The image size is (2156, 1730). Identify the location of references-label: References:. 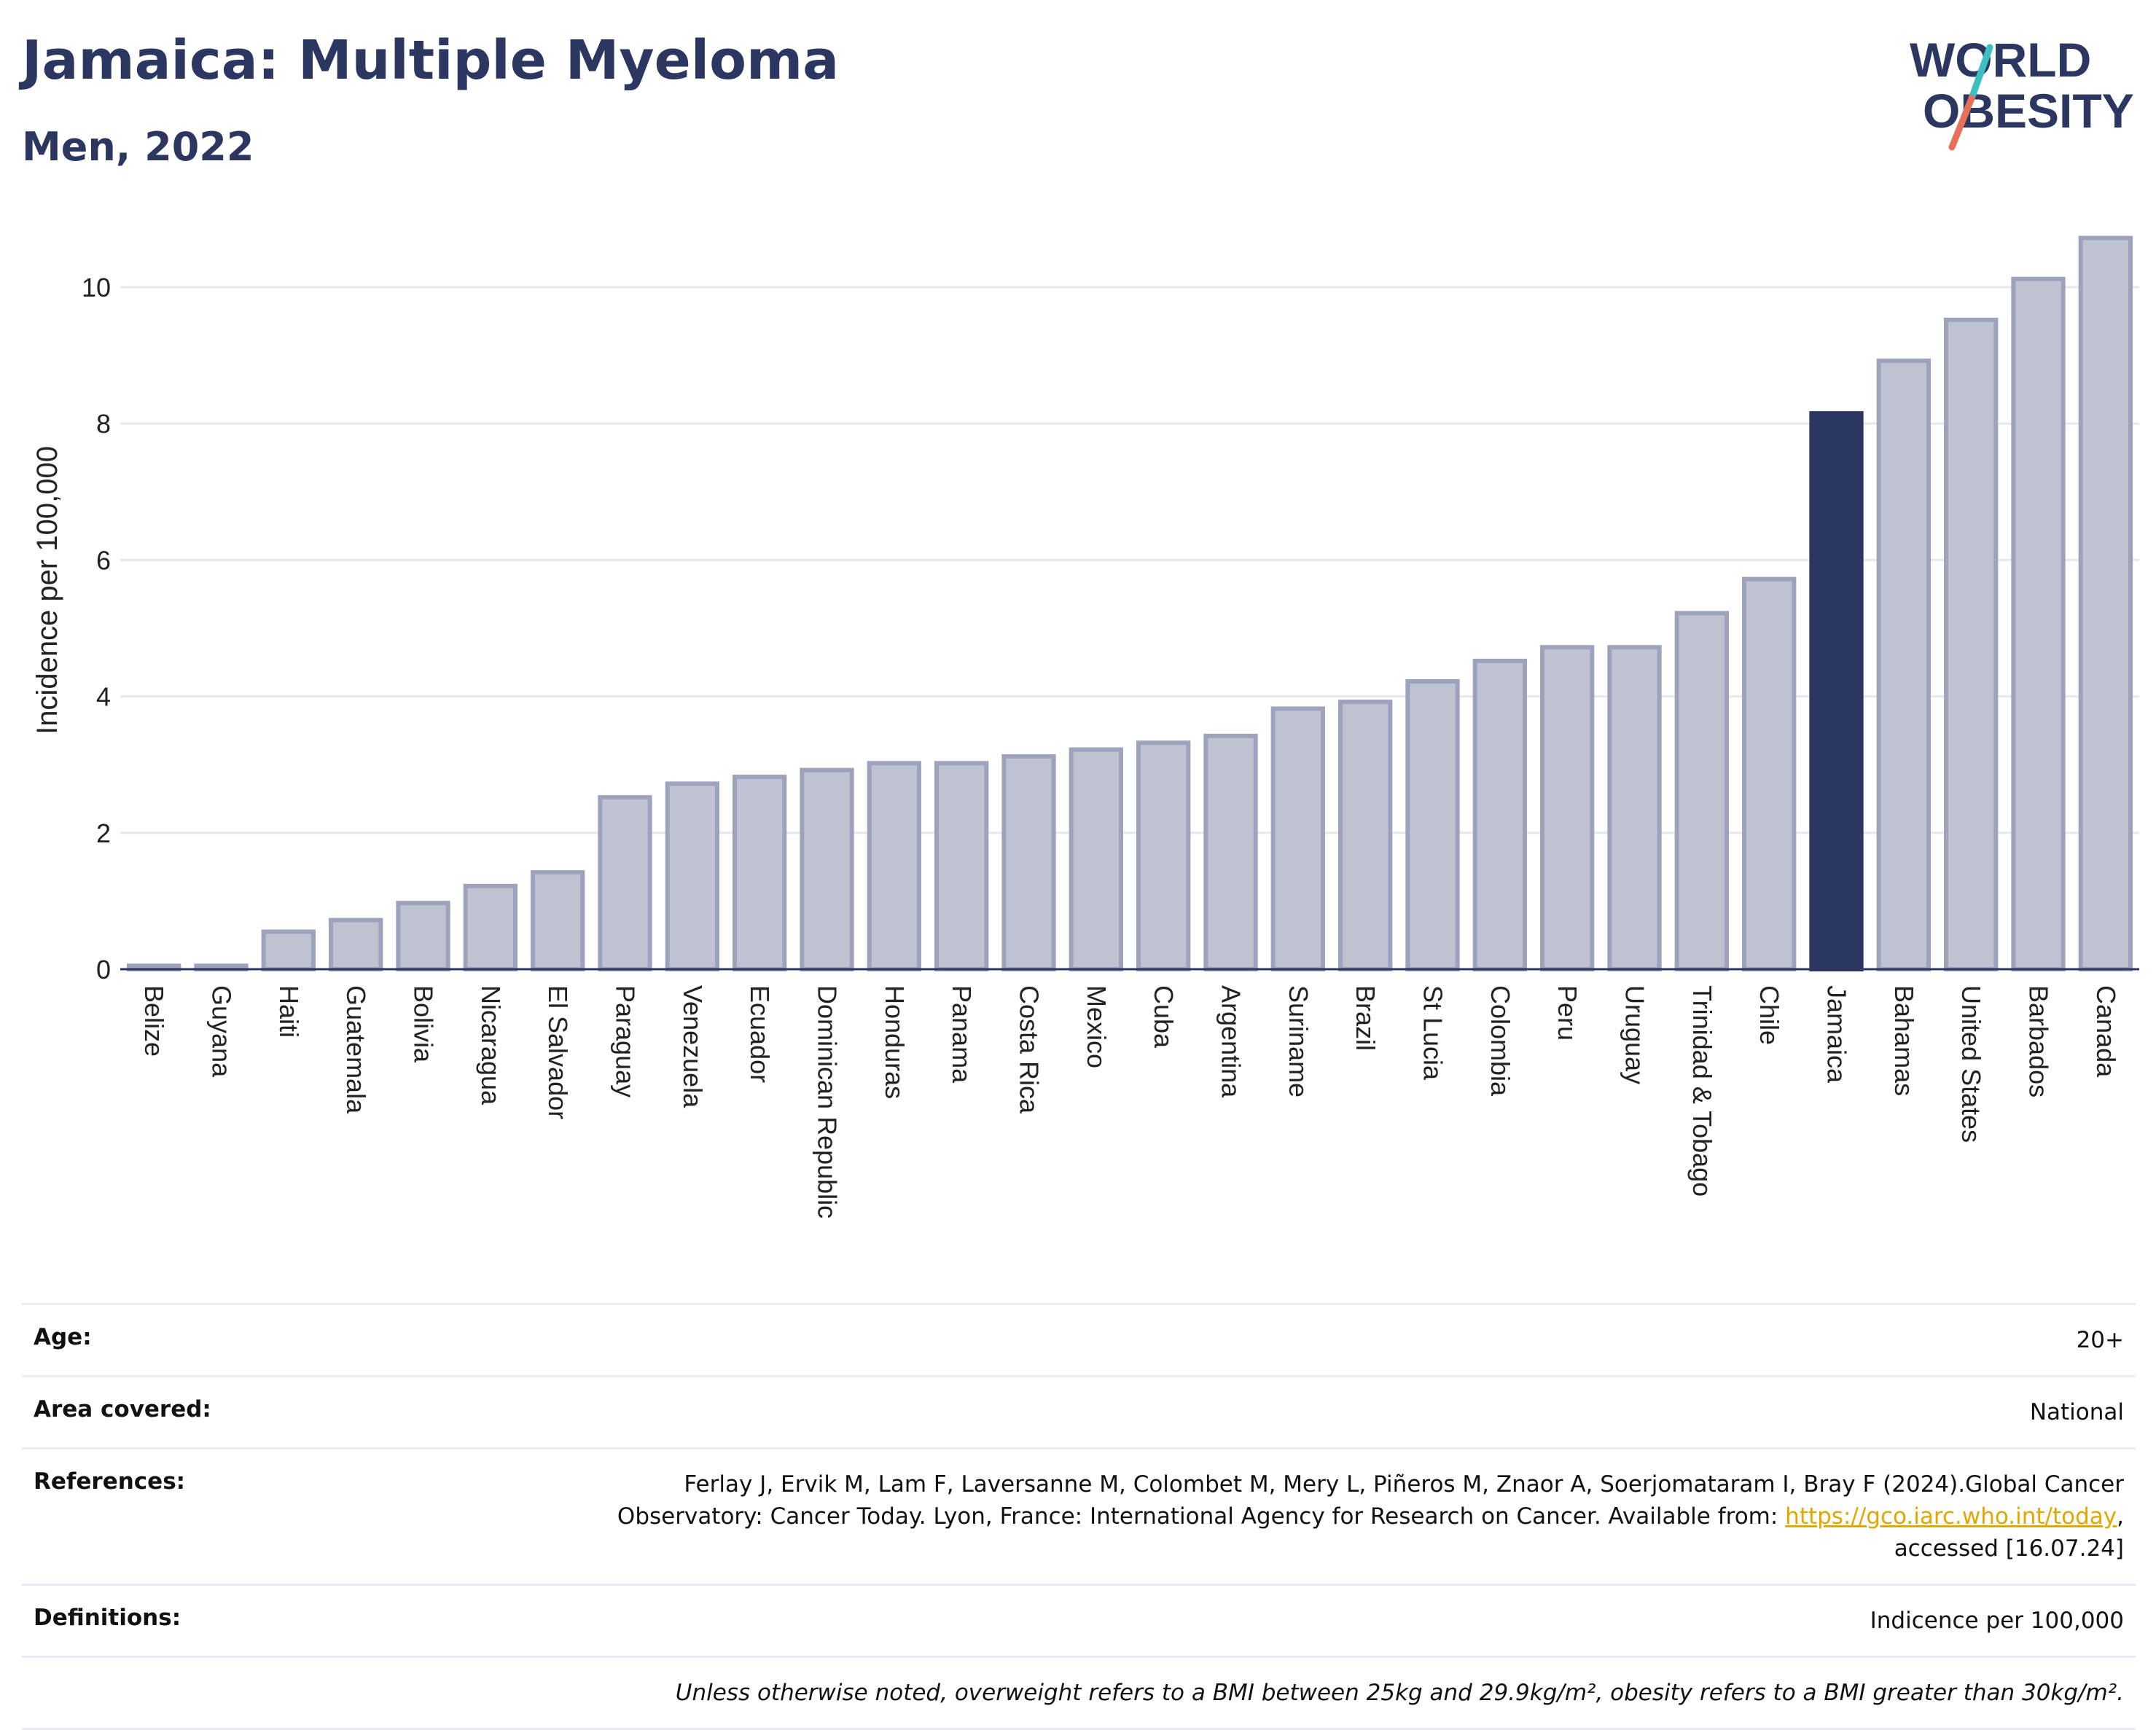
(110, 1481).